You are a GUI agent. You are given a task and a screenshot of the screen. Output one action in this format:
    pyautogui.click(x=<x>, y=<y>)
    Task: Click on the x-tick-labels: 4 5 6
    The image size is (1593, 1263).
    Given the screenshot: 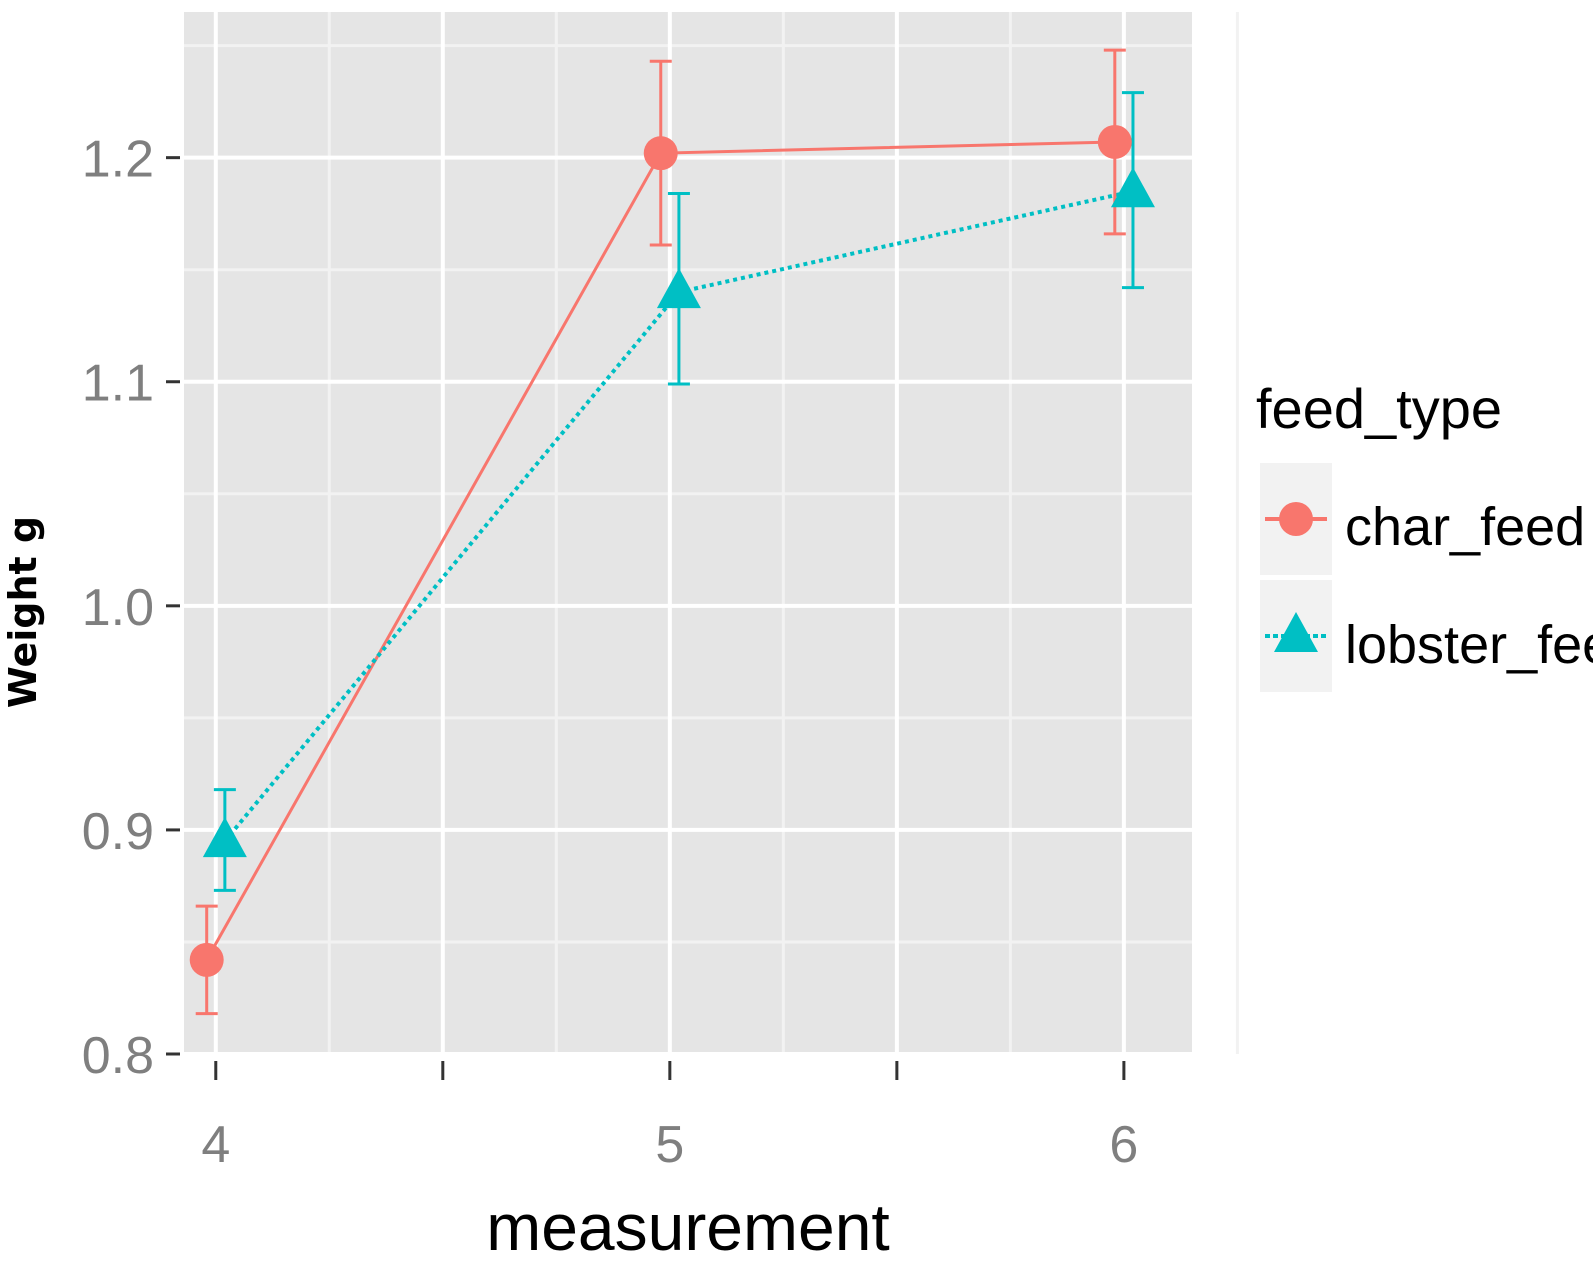 What is the action you would take?
    pyautogui.click(x=669, y=1145)
    